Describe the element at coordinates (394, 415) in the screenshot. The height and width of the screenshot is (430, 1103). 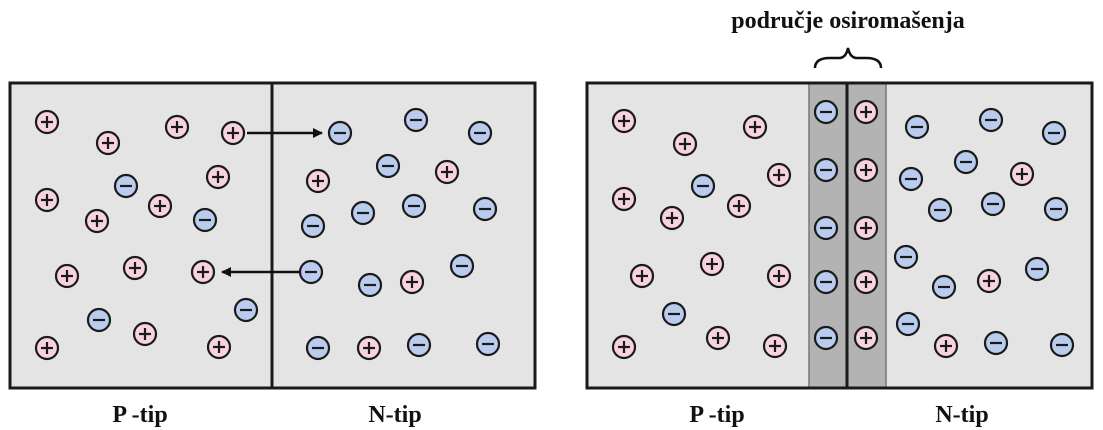
I see `left-n-type-label: N-tip` at that location.